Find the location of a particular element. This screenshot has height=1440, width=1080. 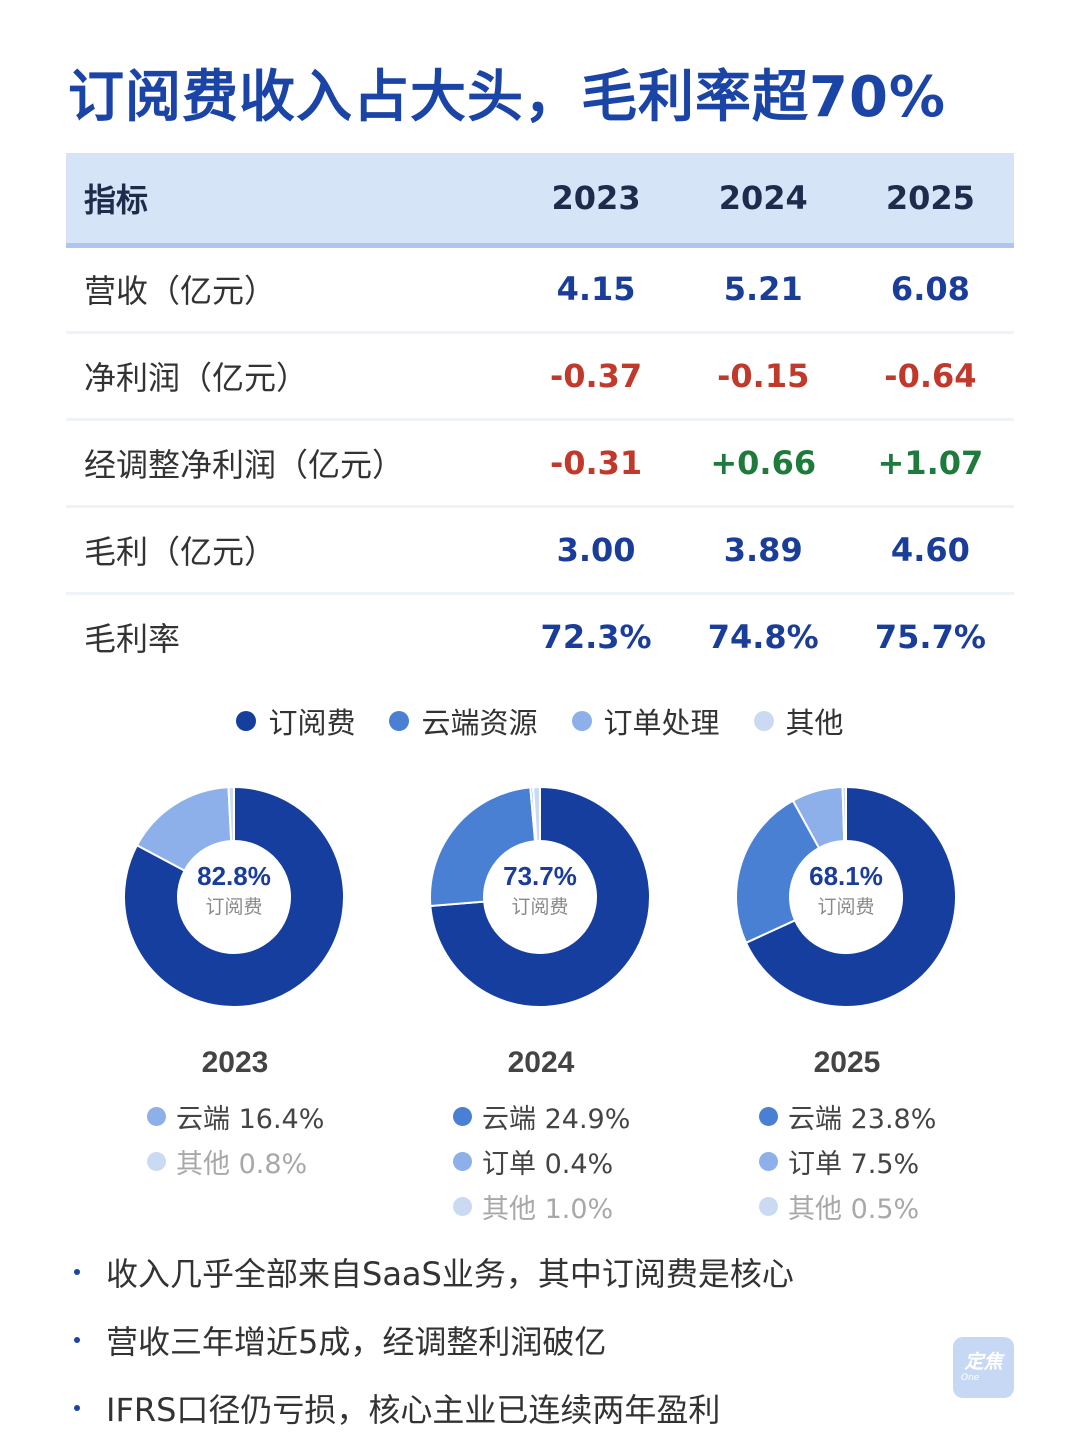

legend-item: 订阅费 is located at coordinates (295, 721).